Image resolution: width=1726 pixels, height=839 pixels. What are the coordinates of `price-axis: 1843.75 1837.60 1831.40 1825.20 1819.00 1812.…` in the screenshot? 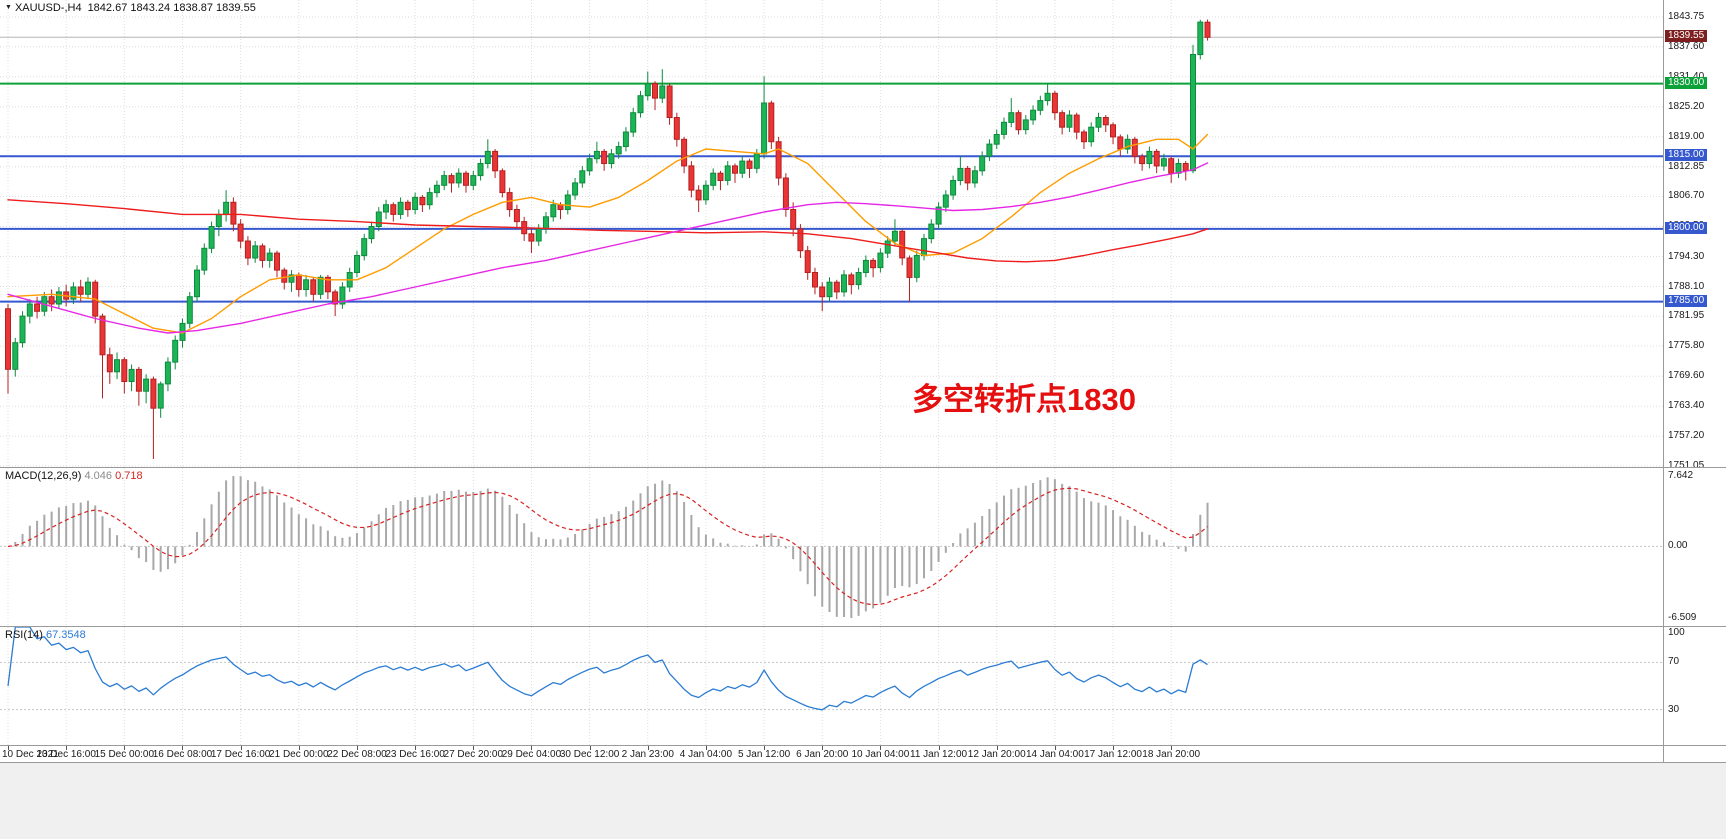 It's located at (1695, 381).